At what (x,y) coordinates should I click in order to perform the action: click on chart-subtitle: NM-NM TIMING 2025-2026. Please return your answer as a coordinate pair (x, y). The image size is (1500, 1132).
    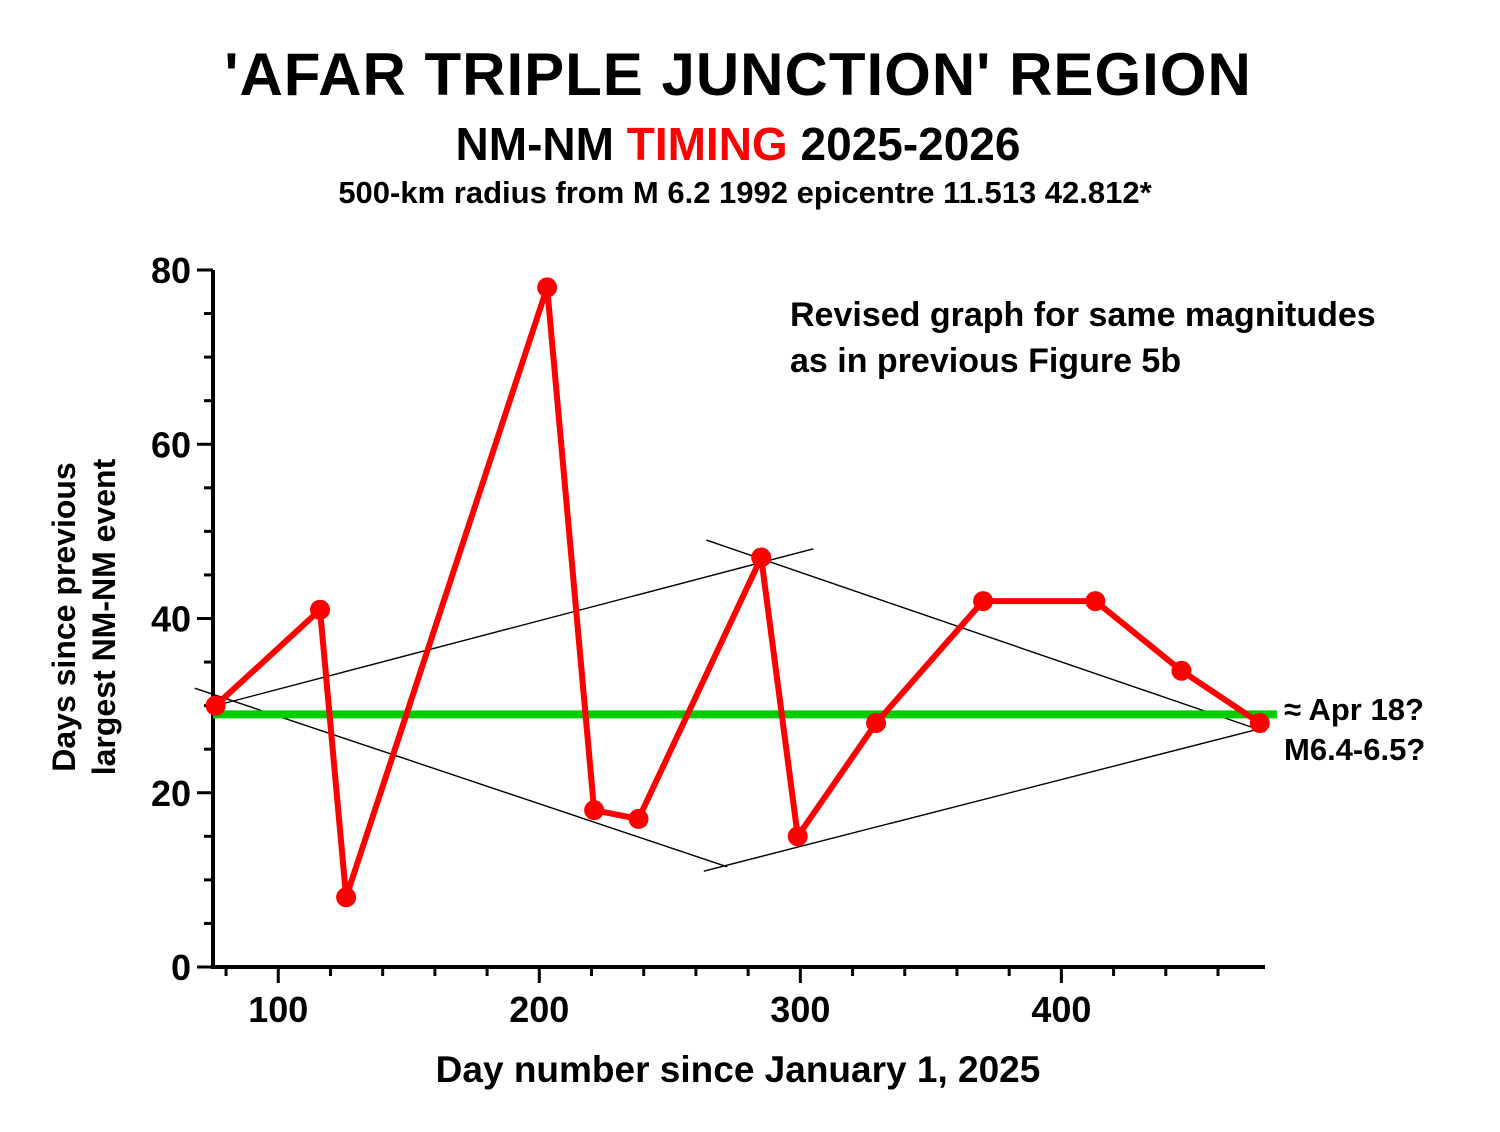
    Looking at the image, I should click on (738, 144).